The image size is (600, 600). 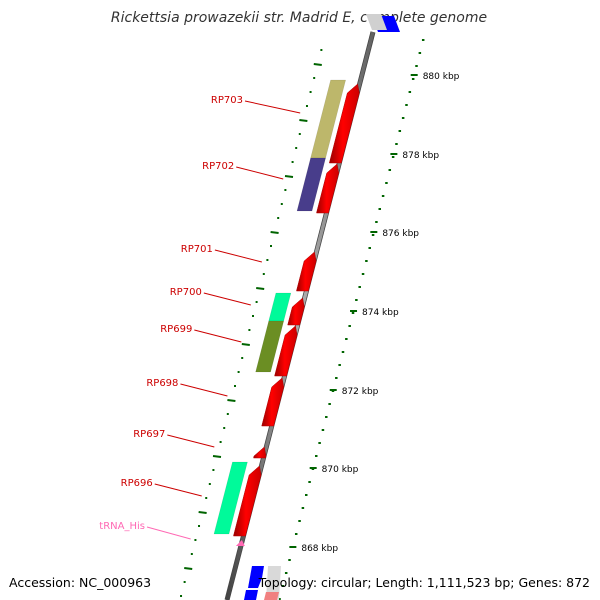 I want to click on ruler-label: 868 kbp, so click(x=319, y=549).